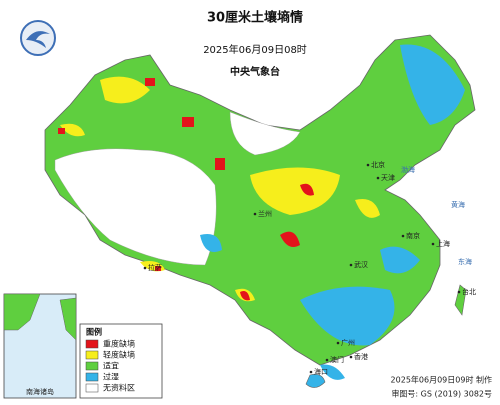 Image resolution: width=500 pixels, height=405 pixels. What do you see at coordinates (465, 261) in the screenshot?
I see `sea-label: 东海` at bounding box center [465, 261].